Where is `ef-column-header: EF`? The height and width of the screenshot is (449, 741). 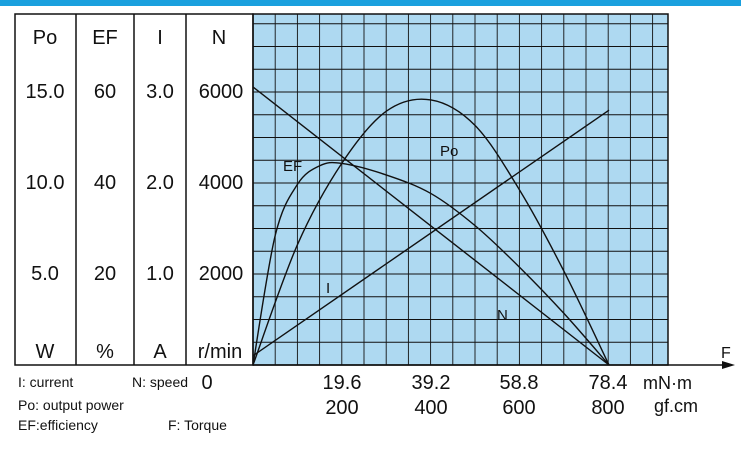 ef-column-header: EF is located at coordinates (105, 38).